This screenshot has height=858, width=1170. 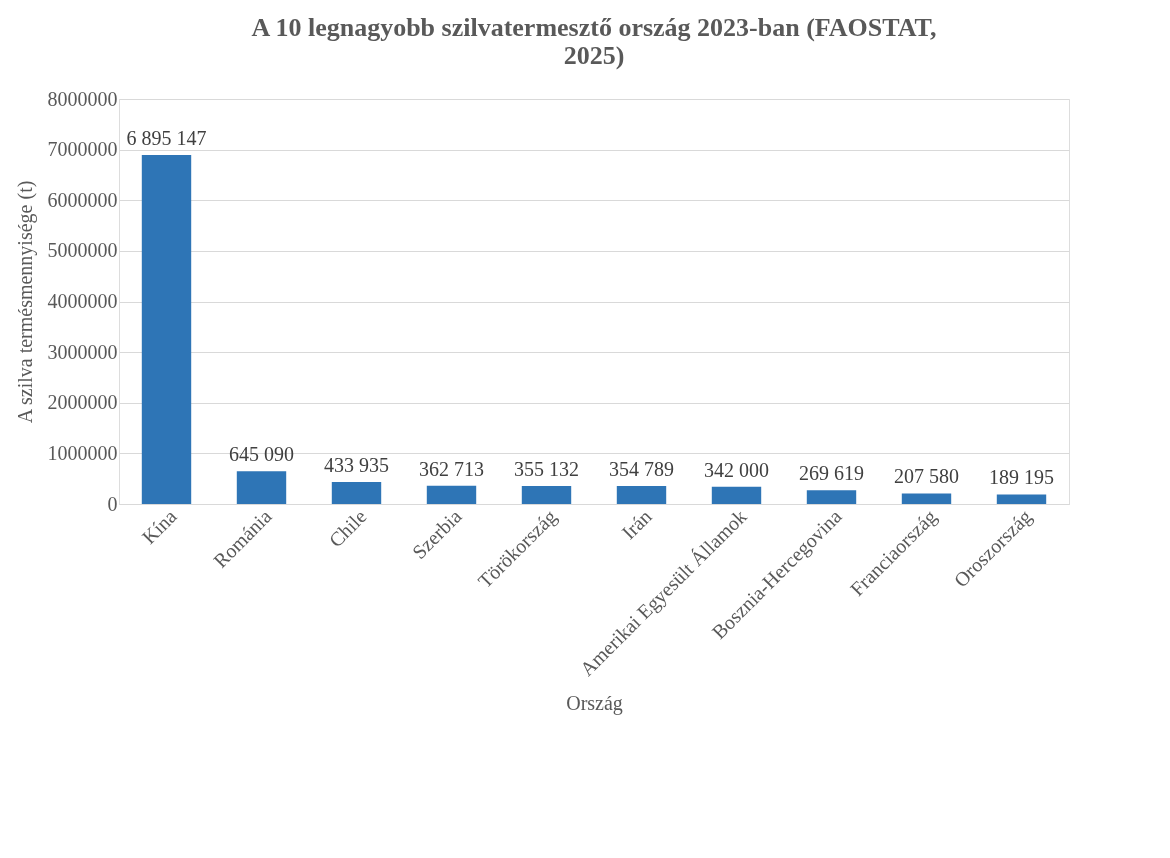 What do you see at coordinates (261, 454) in the screenshot?
I see `data-label: 645 090` at bounding box center [261, 454].